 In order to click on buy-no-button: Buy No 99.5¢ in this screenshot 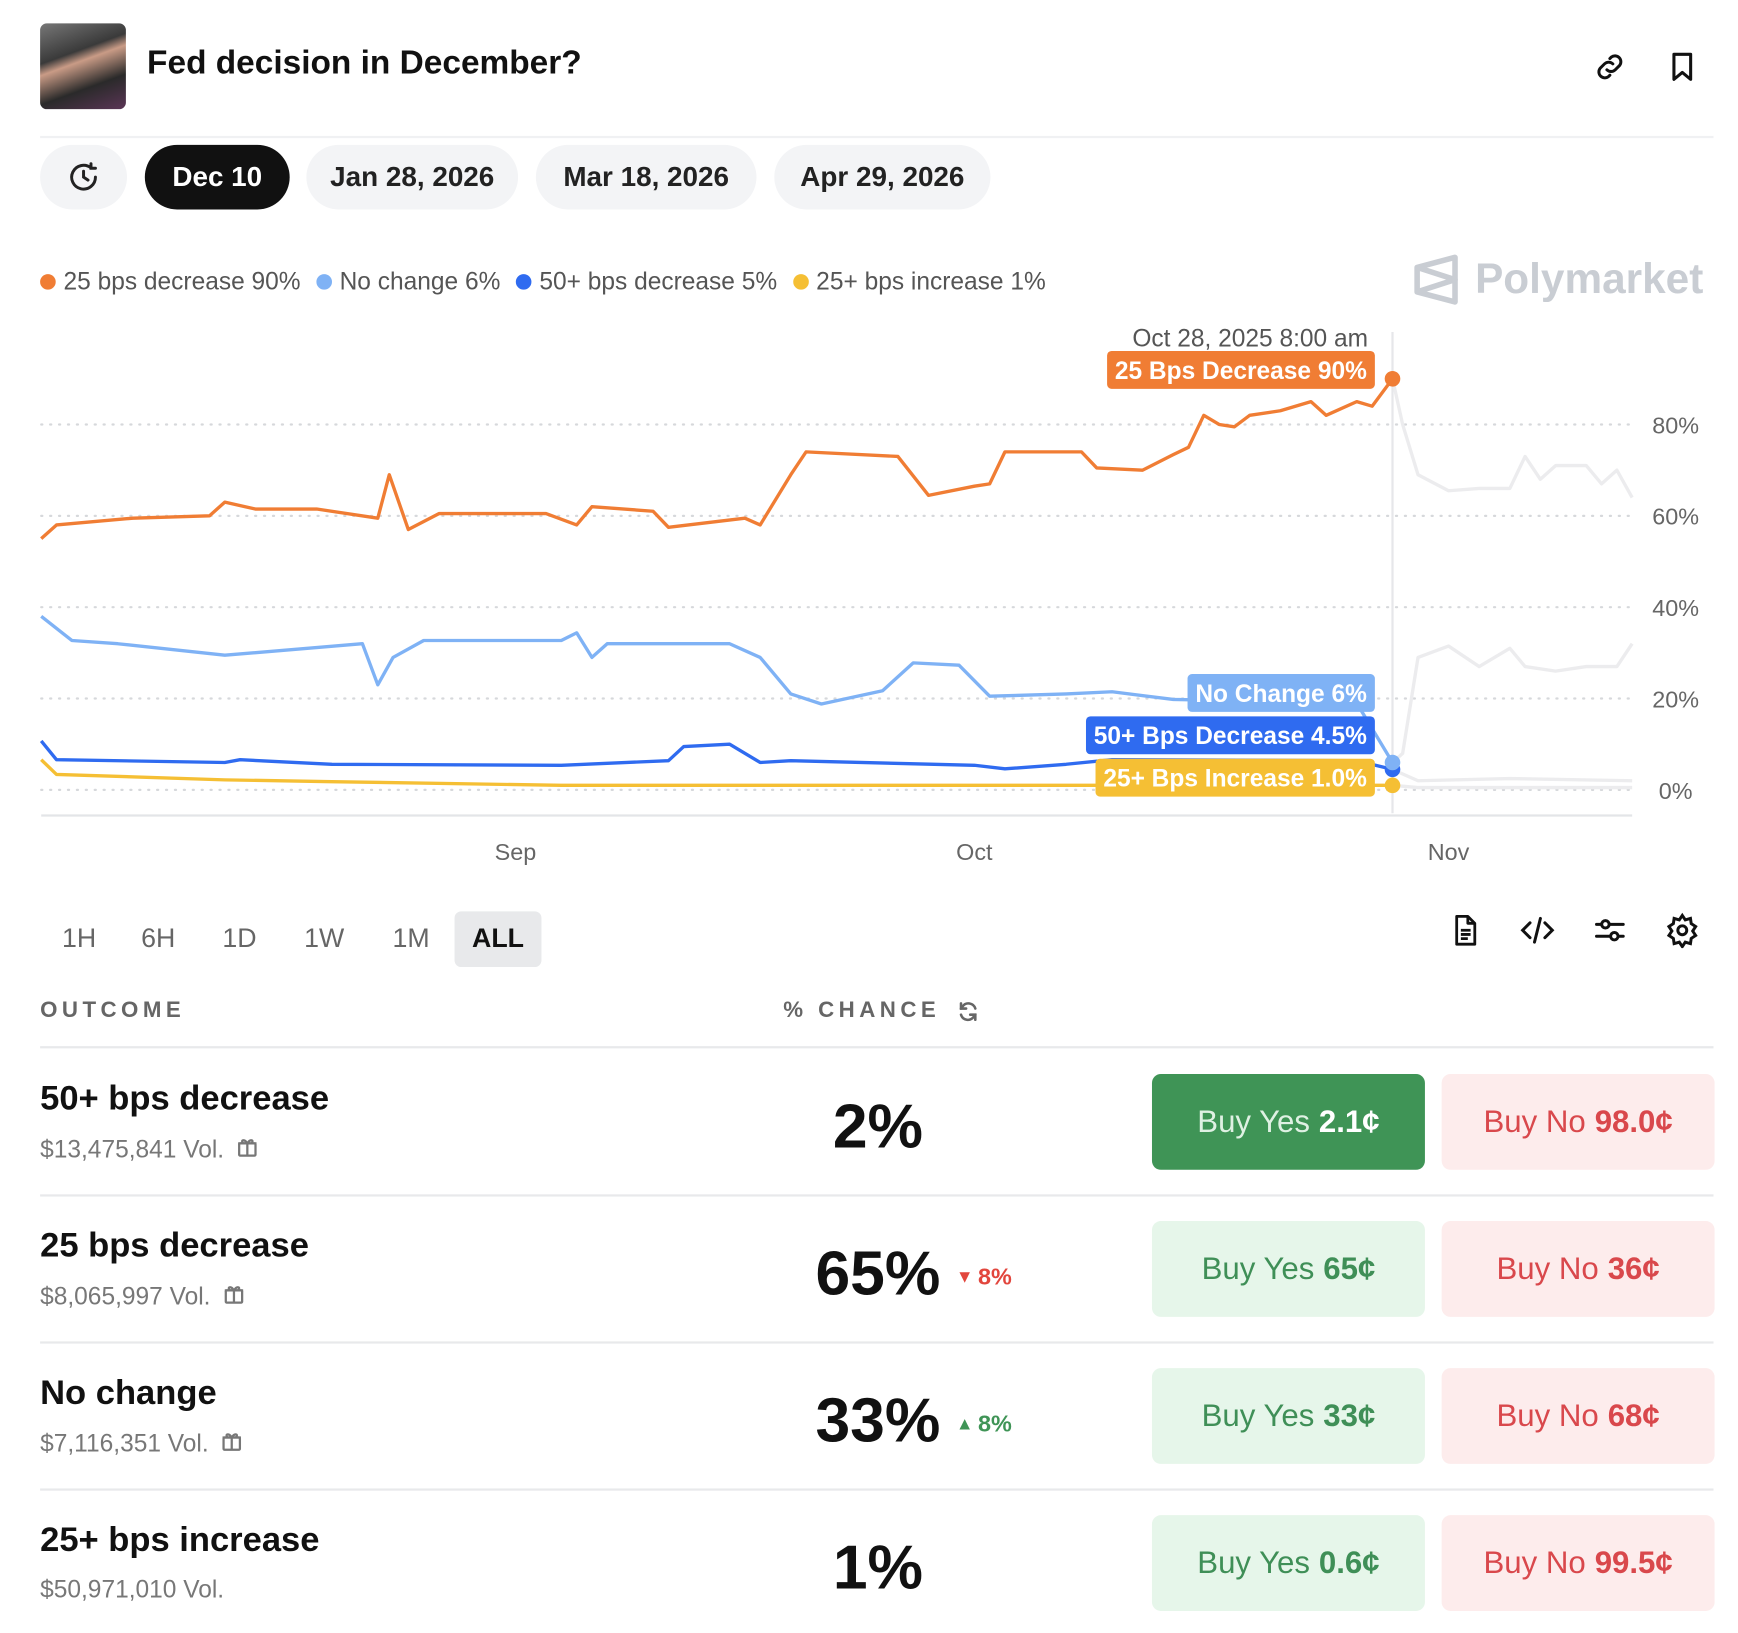, I will do `click(1578, 1563)`.